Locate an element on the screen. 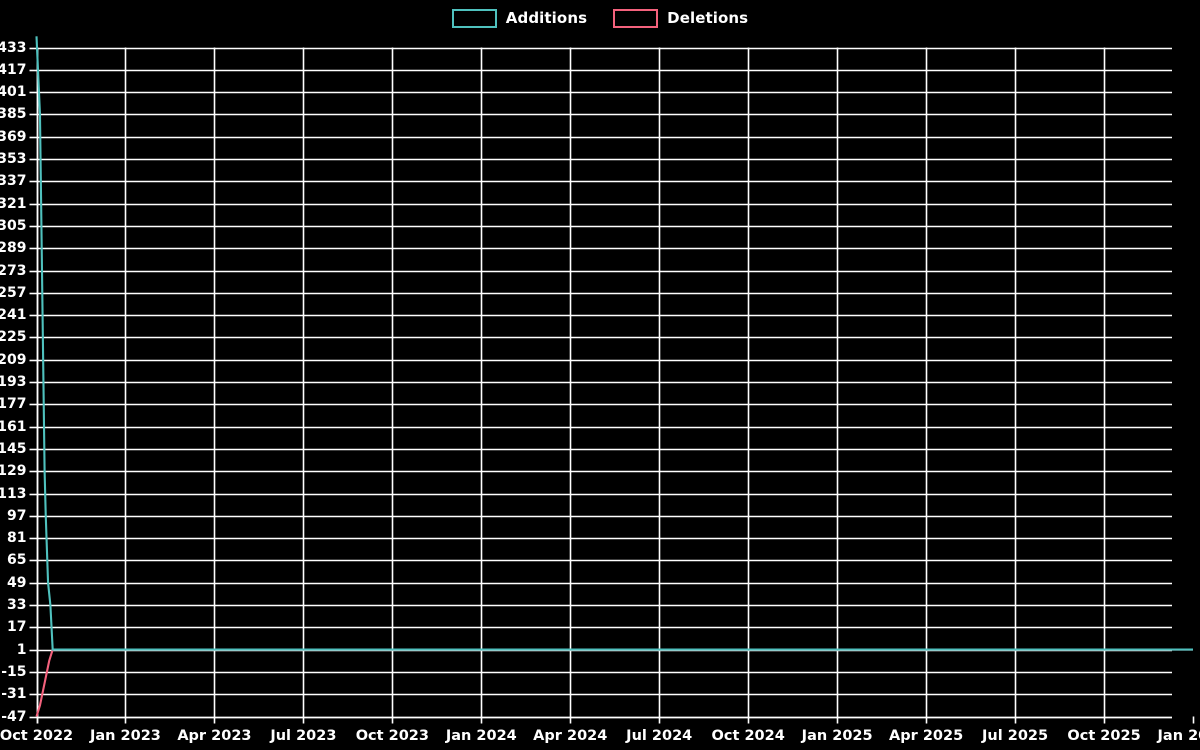 The height and width of the screenshot is (750, 1200). x-tick-label: Jul 2023 is located at coordinates (303, 735).